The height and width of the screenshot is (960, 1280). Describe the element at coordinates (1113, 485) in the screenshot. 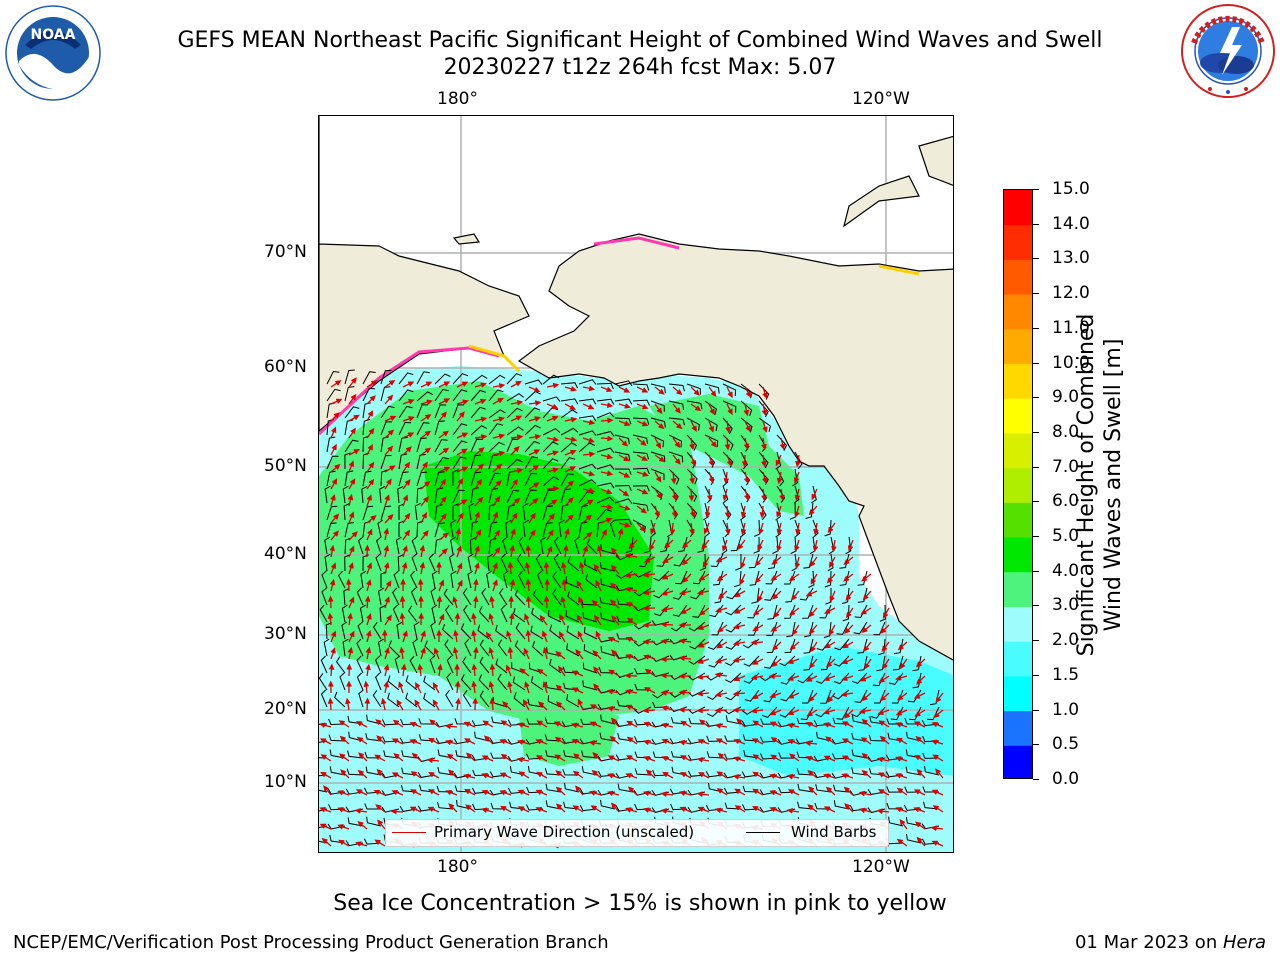

I see `colorbar-label-line2: Wind Waves and Swell [m]` at that location.